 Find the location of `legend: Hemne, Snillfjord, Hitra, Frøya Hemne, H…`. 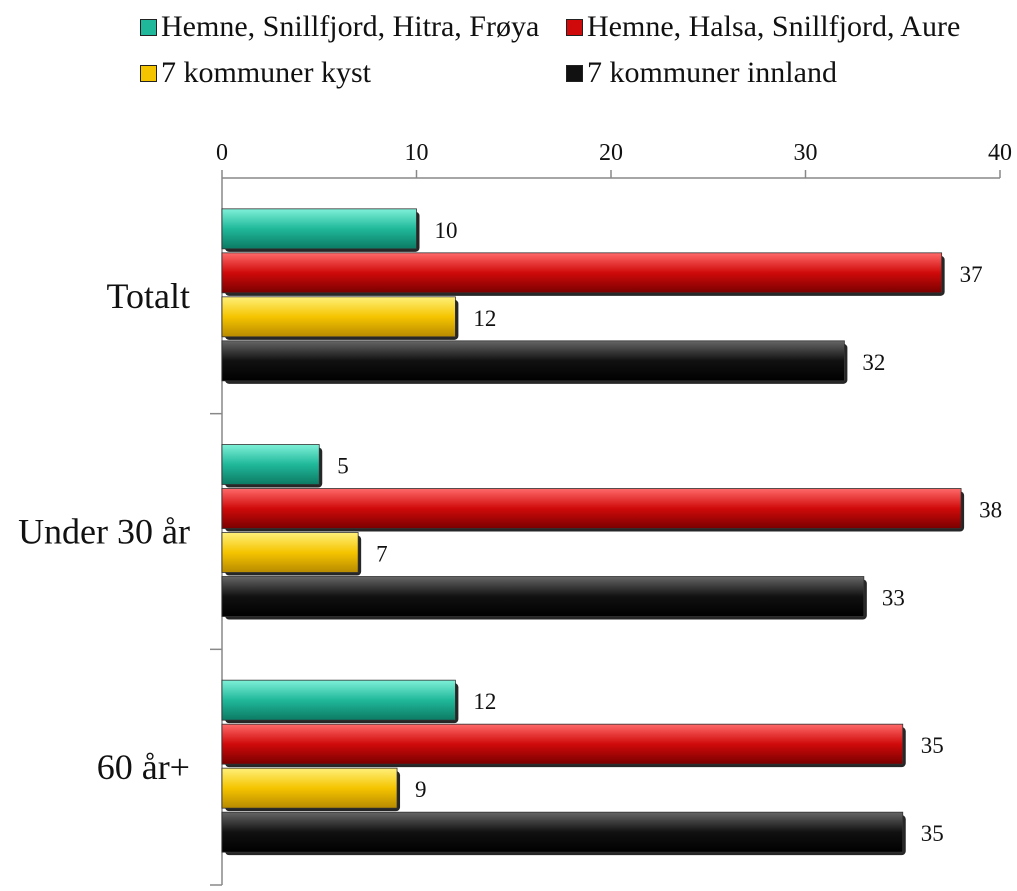

legend: Hemne, Snillfjord, Hitra, Frøya Hemne, H… is located at coordinates (508, 55).